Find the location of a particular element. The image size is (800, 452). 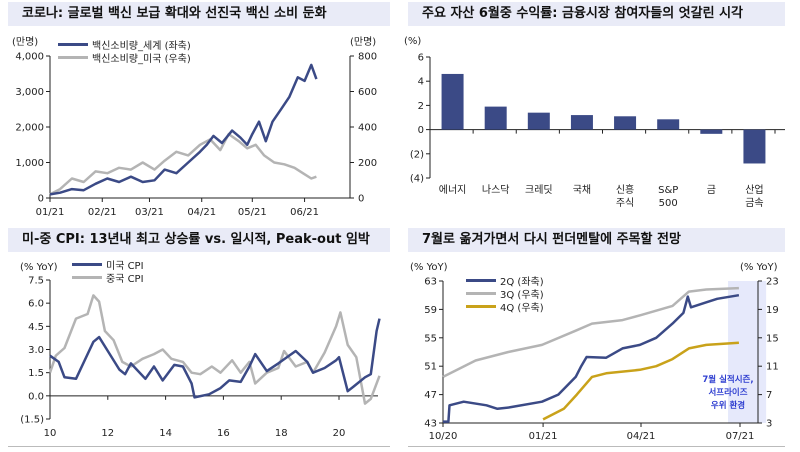

chart2-y-tick-label: 0 is located at coordinates (421, 130).